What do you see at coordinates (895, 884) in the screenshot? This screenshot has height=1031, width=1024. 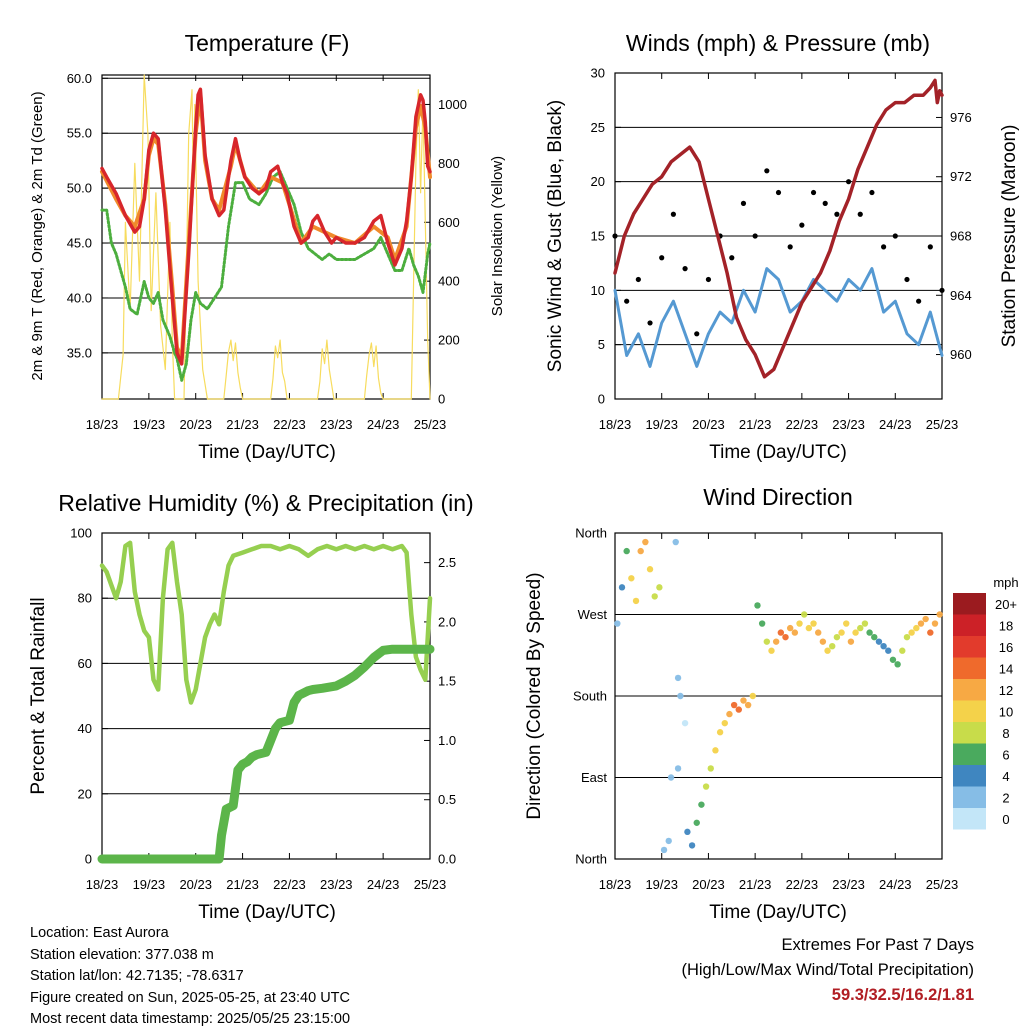 I see `direction-xtick-label: 24/23` at bounding box center [895, 884].